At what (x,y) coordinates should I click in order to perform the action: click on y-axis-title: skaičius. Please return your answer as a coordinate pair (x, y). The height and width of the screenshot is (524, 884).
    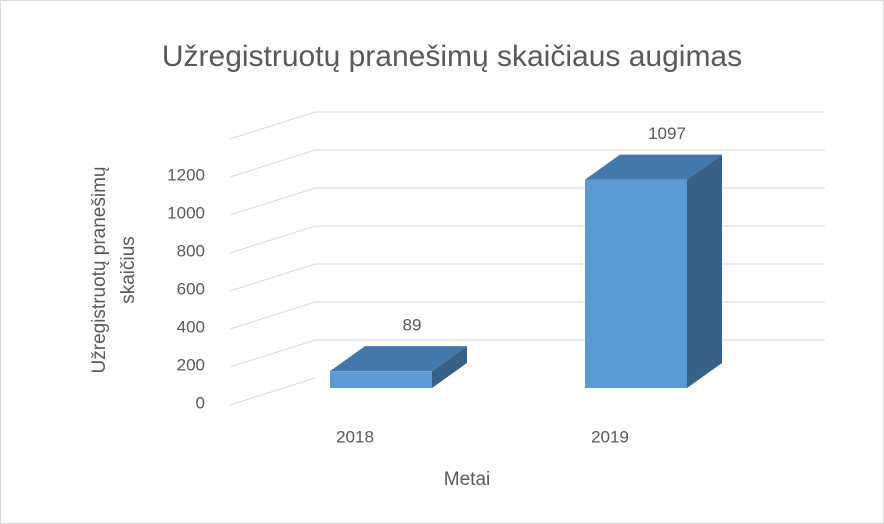
    Looking at the image, I should click on (128, 270).